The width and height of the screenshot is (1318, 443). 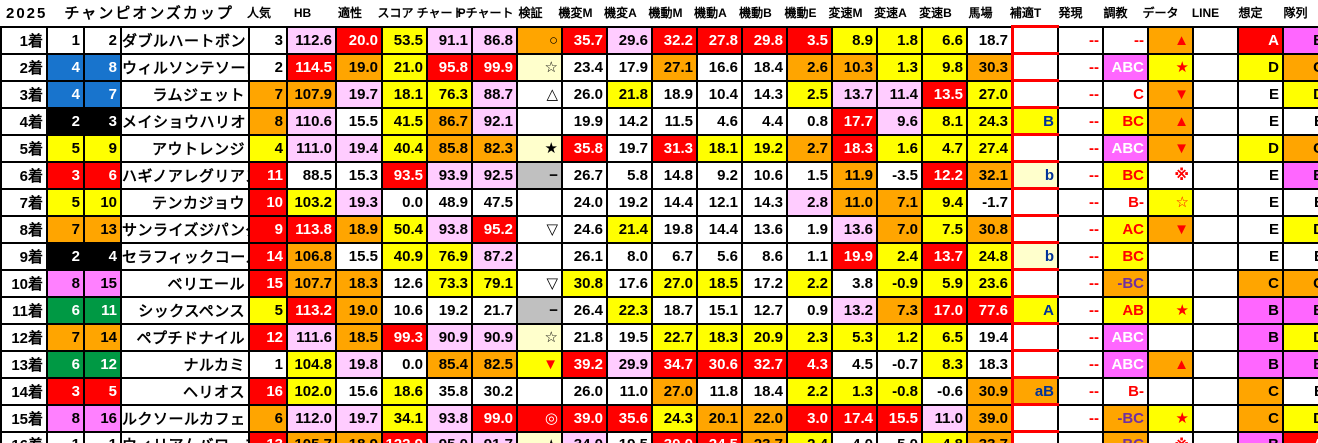 I want to click on cell-ninki: 3, so click(x=268, y=40).